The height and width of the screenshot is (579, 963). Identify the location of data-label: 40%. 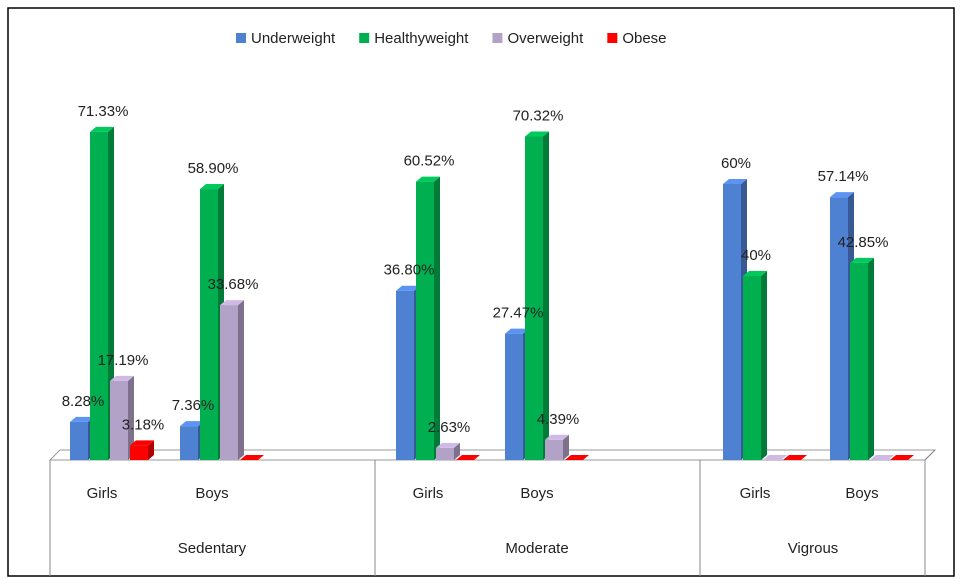
(756, 255).